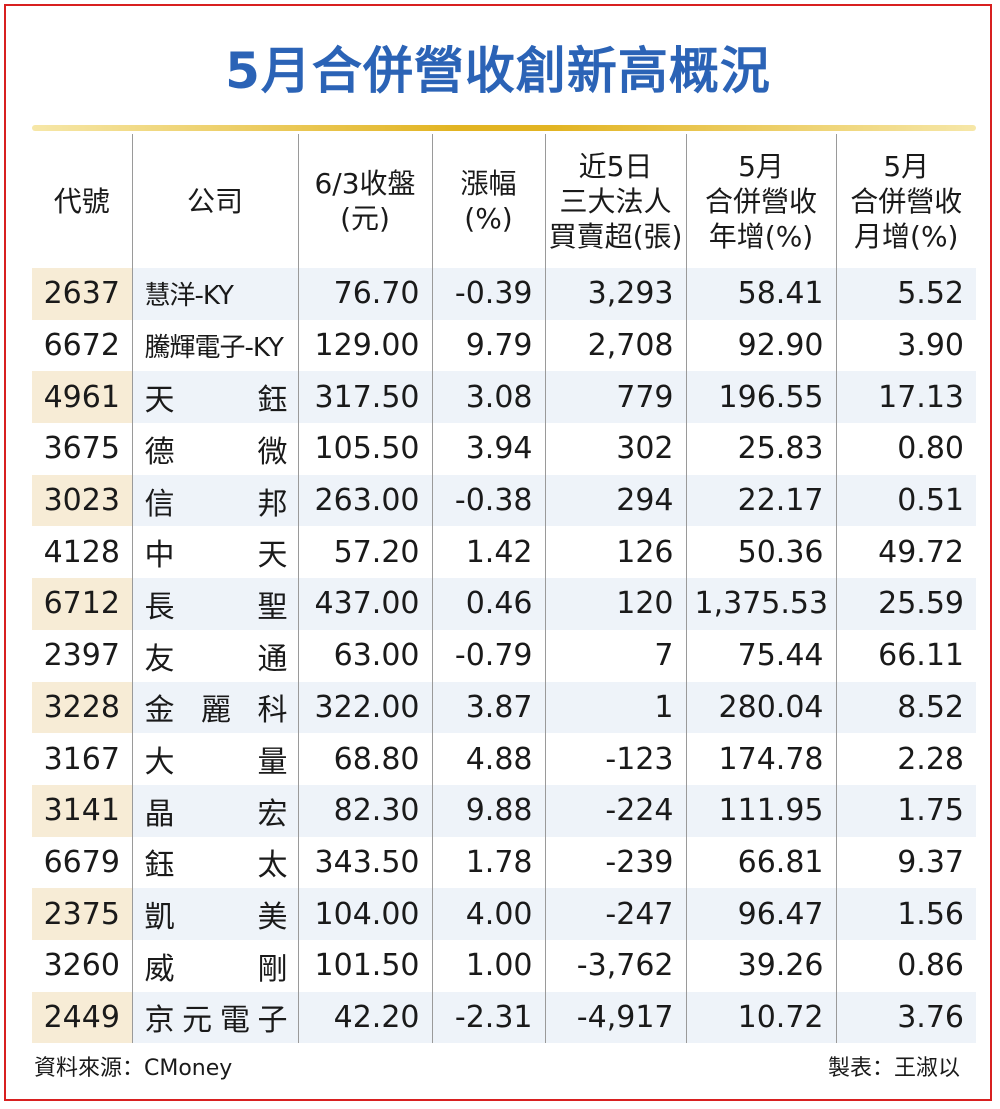  I want to click on revenue-yoy: 58.41, so click(760, 294).